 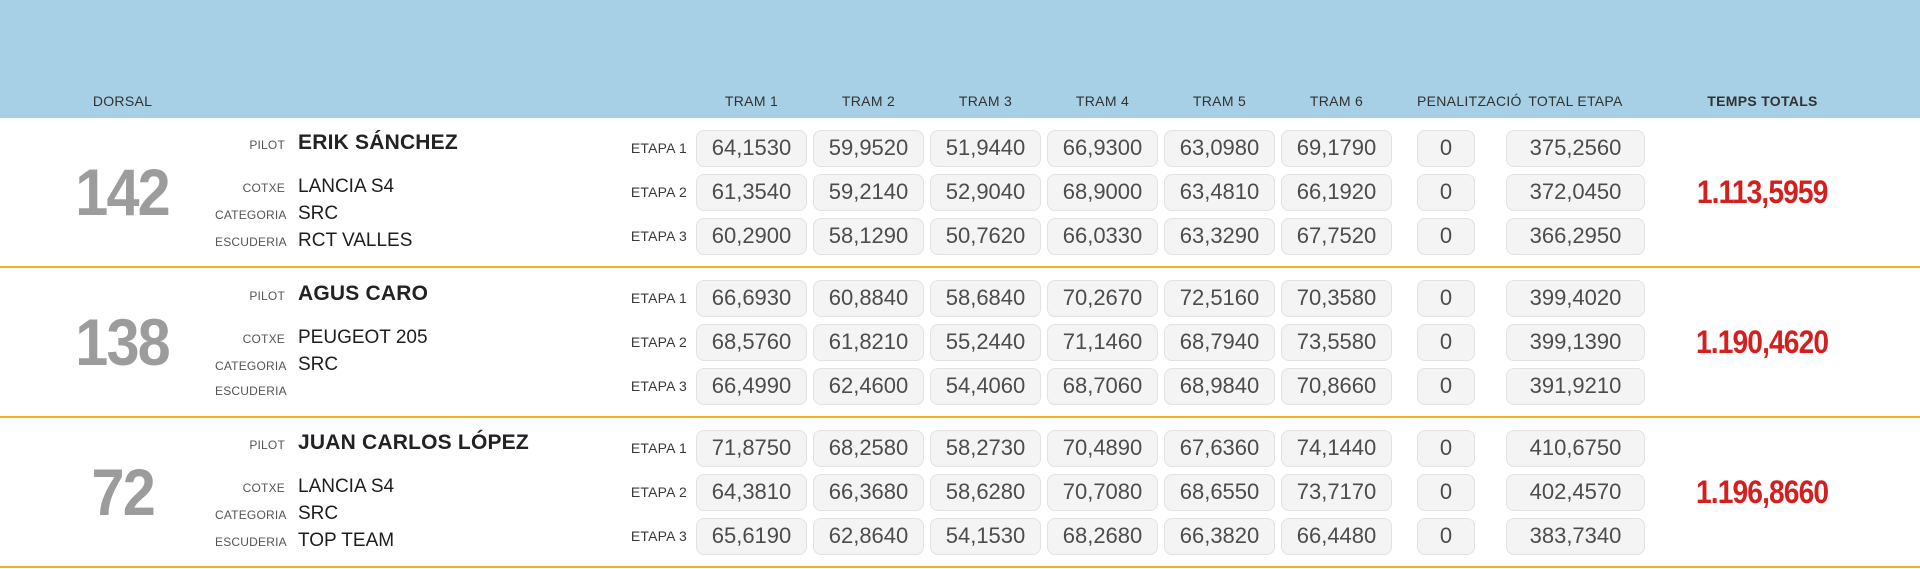 What do you see at coordinates (1575, 148) in the screenshot?
I see `stage-total-cell: 375,2560` at bounding box center [1575, 148].